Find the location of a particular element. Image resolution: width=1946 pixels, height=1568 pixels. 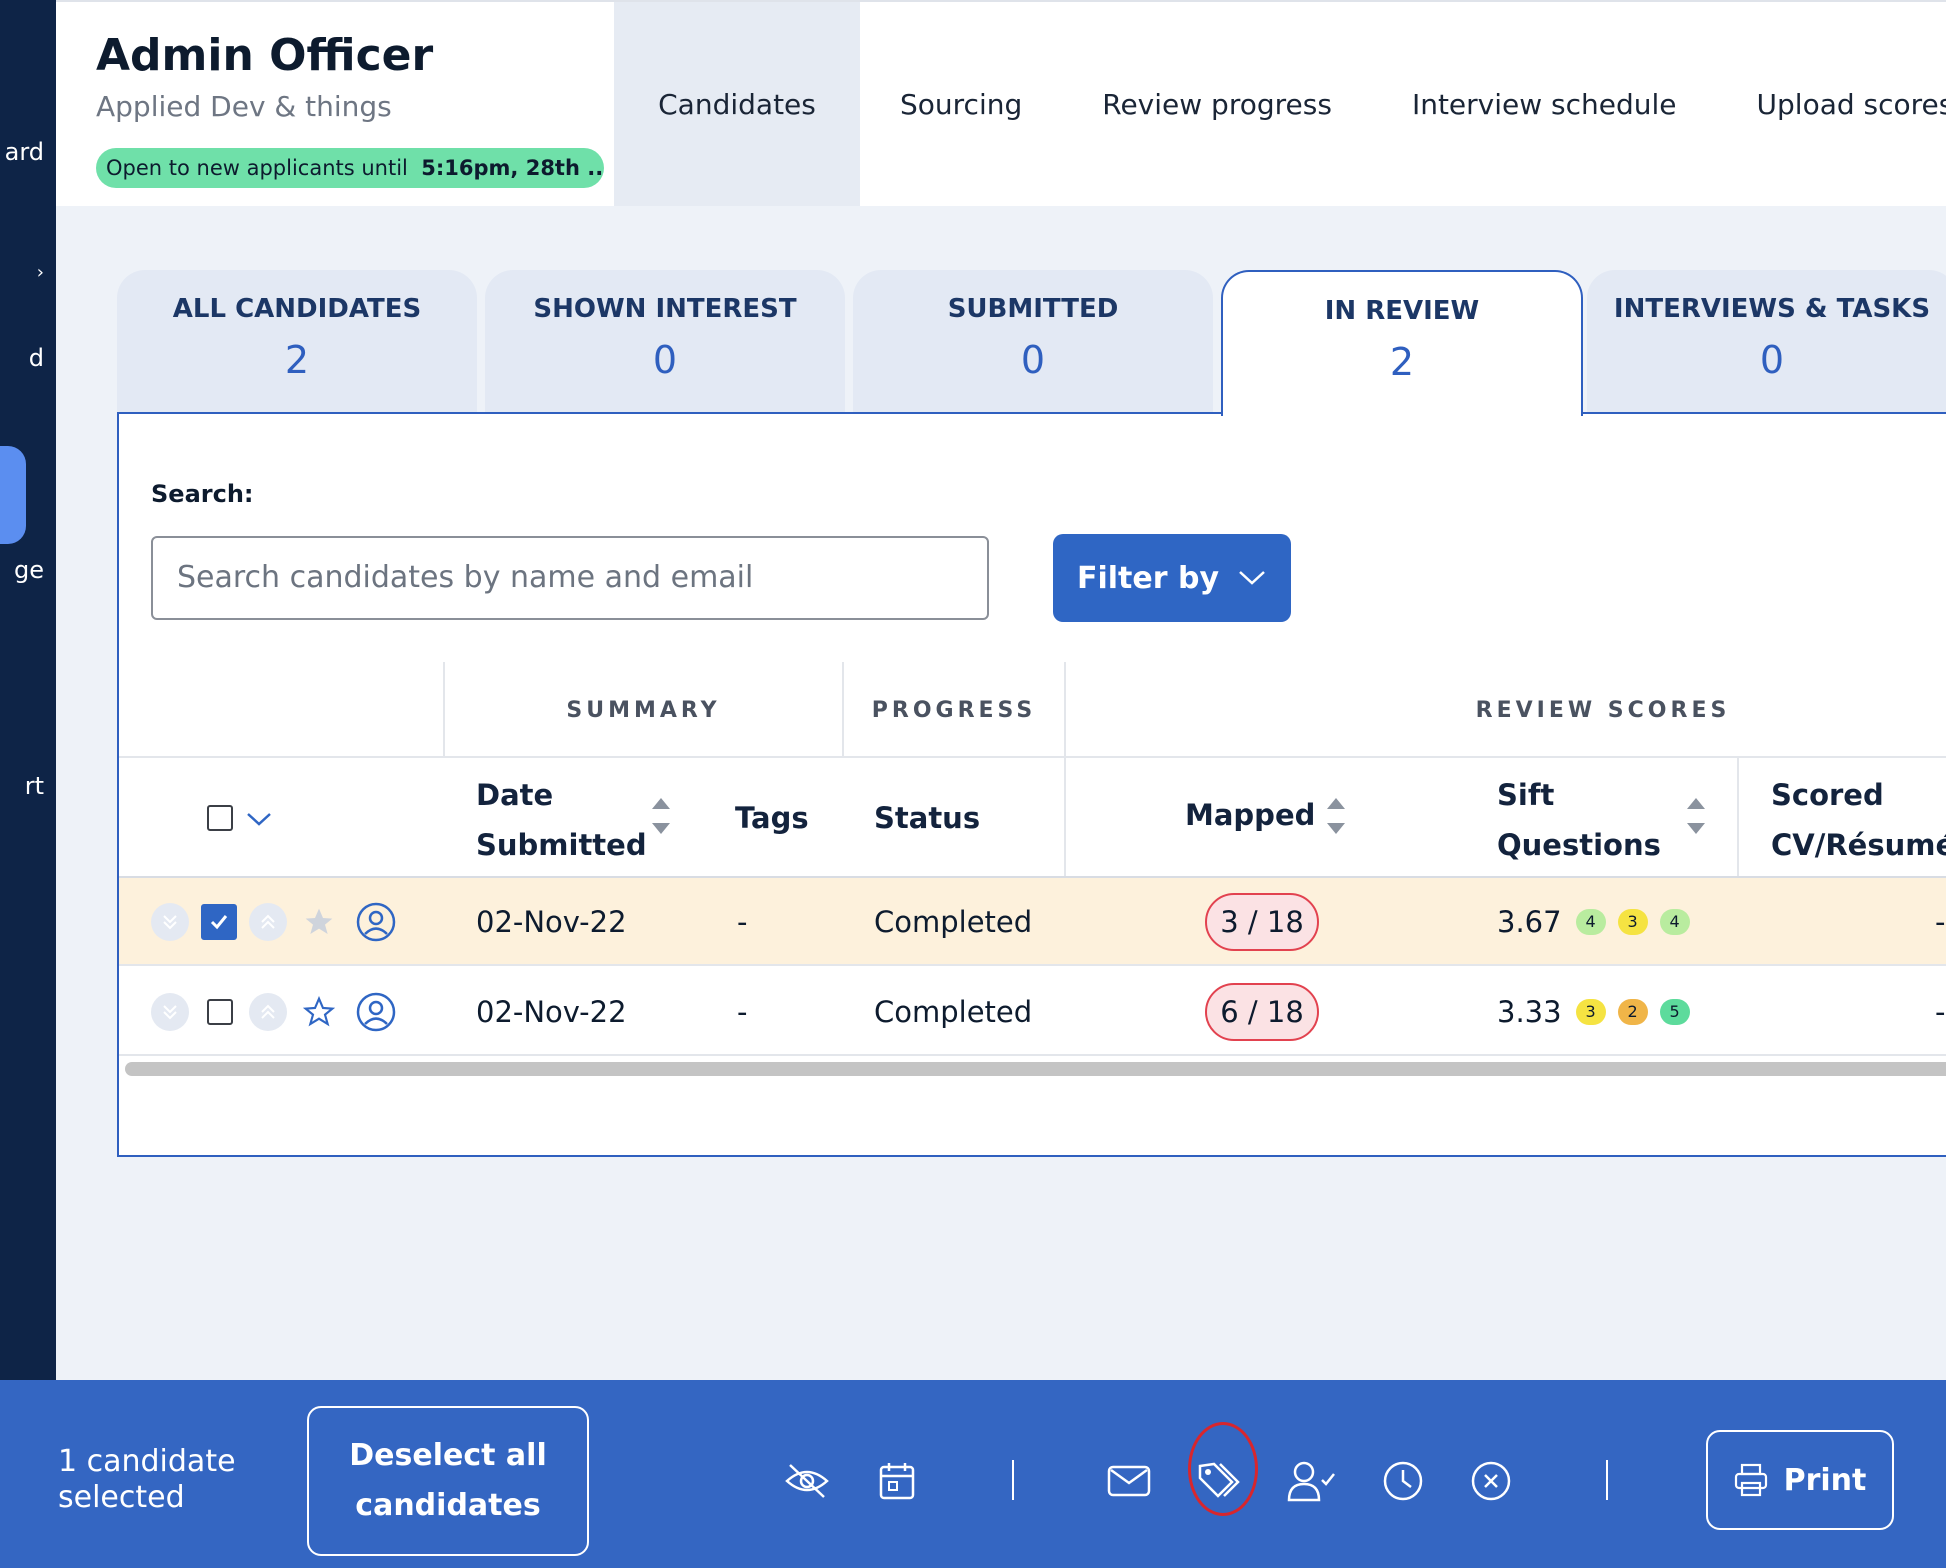

tab-label: INTERVIEWS & TASKS is located at coordinates (1772, 309).